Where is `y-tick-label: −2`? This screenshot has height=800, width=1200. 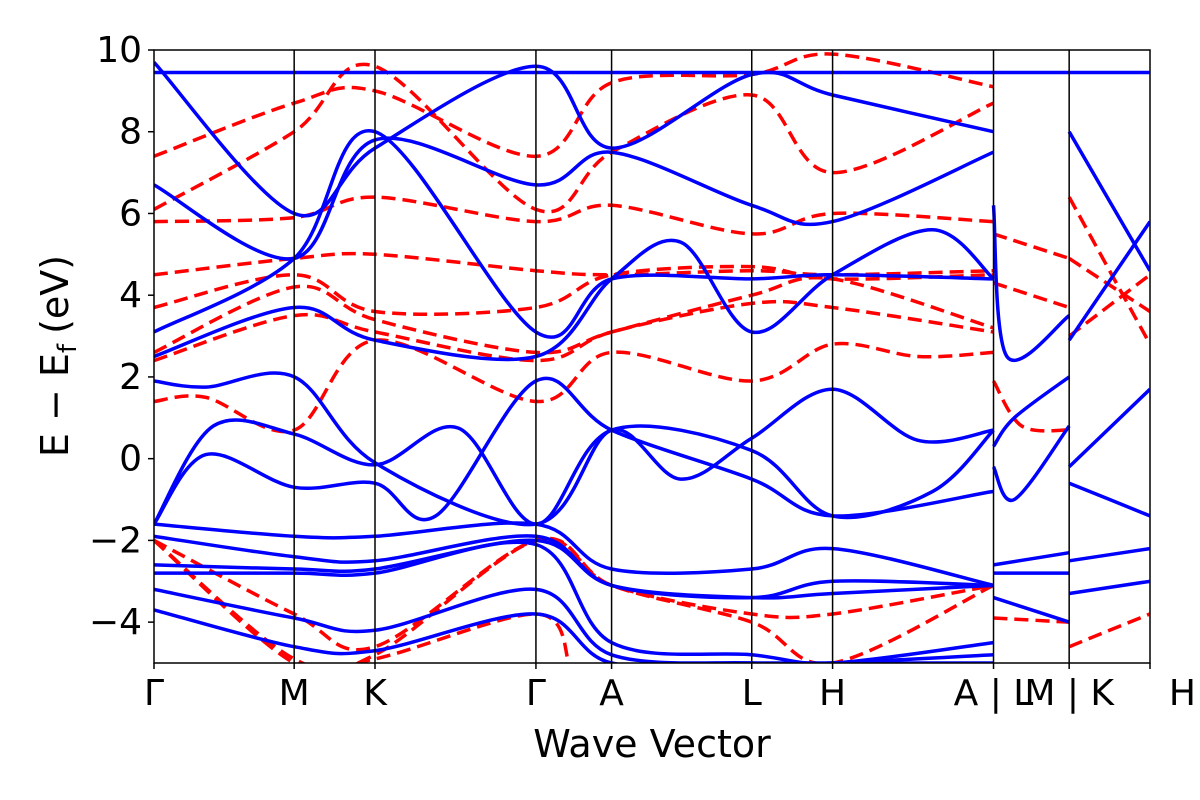 y-tick-label: −2 is located at coordinates (115, 540).